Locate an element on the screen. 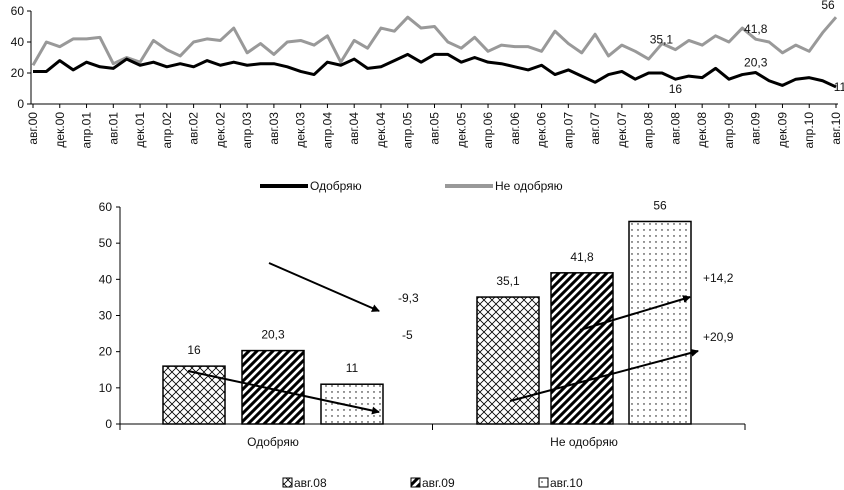 Image resolution: width=844 pixels, height=490 pixels. change-label: -5 is located at coordinates (407, 335).